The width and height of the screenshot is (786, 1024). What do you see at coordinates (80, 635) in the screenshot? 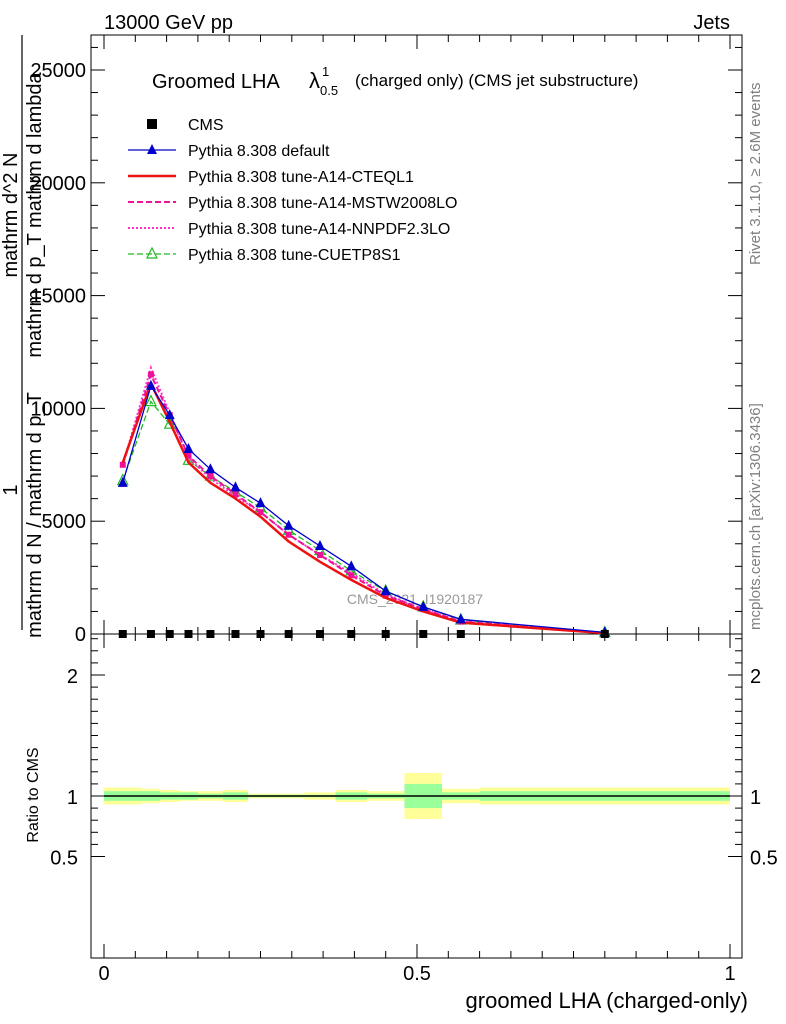
I see `main-y-tick-label: 0` at bounding box center [80, 635].